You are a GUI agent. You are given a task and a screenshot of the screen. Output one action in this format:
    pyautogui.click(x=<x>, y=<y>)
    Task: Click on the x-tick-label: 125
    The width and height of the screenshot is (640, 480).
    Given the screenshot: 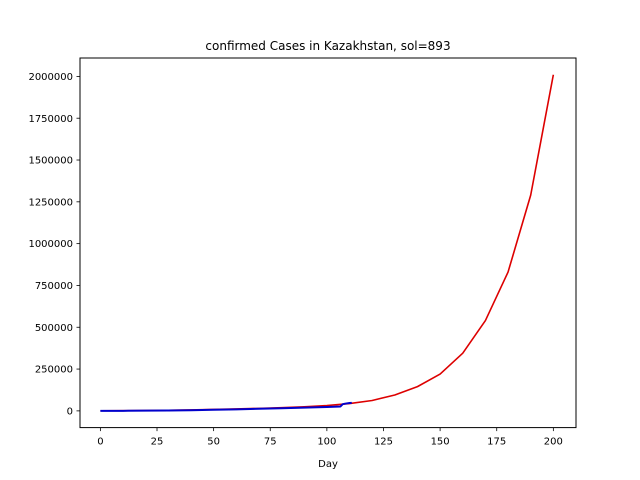 What is the action you would take?
    pyautogui.click(x=383, y=442)
    